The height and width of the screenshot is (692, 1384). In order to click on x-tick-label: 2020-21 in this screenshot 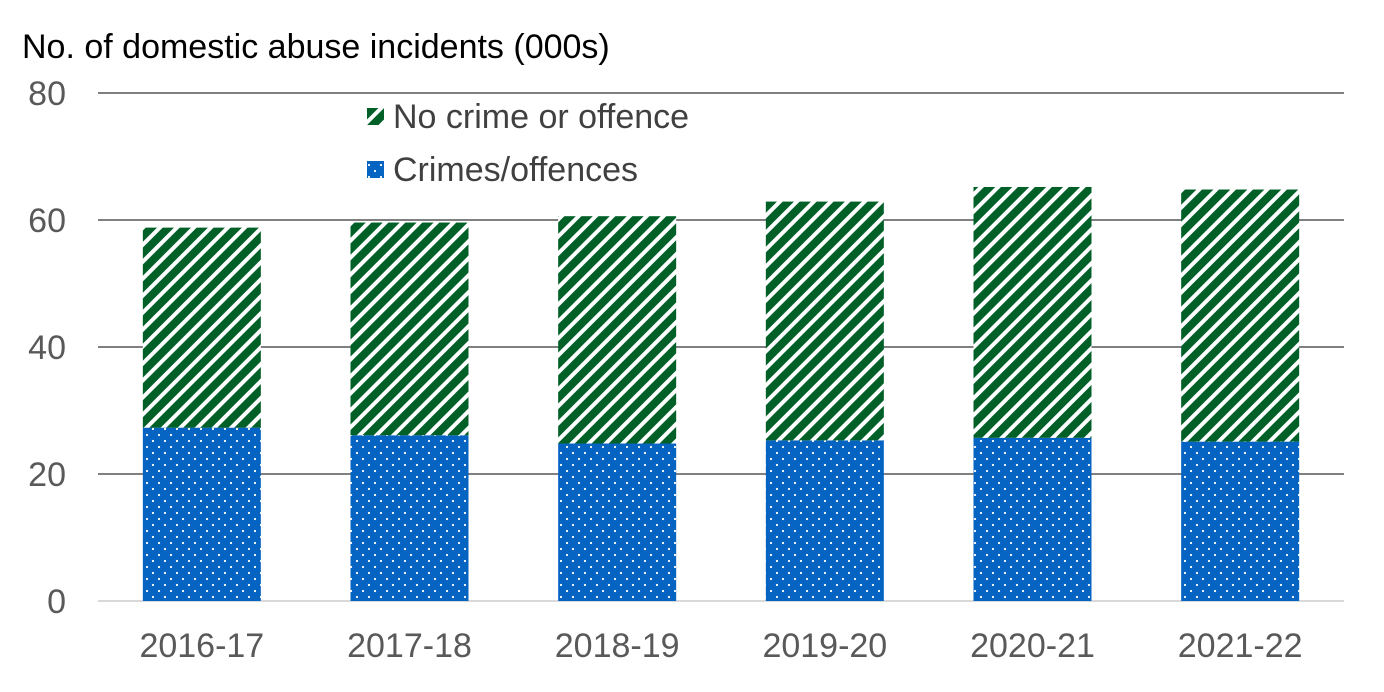, I will do `click(1032, 646)`.